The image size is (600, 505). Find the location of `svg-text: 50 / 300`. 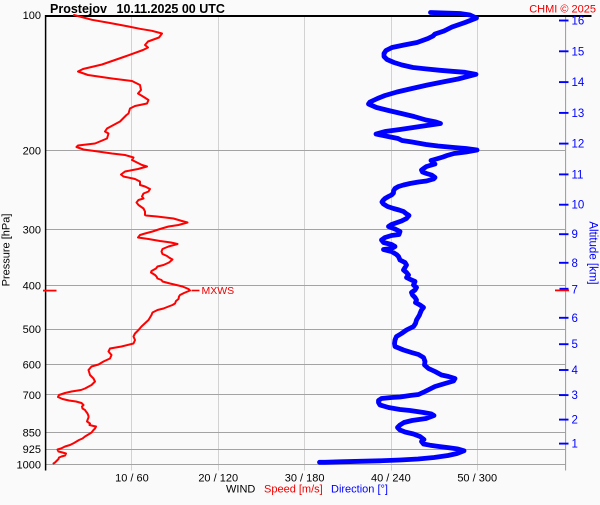

svg-text: 50 / 300 is located at coordinates (477, 479).